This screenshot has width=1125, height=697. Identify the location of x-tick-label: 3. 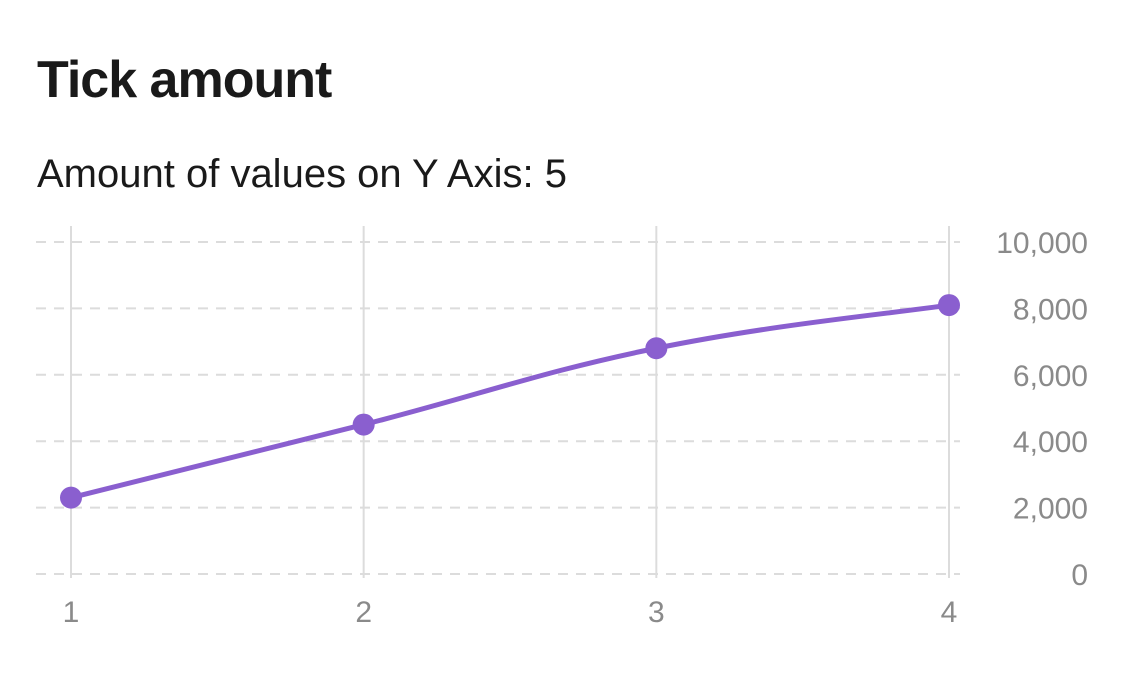
(656, 612).